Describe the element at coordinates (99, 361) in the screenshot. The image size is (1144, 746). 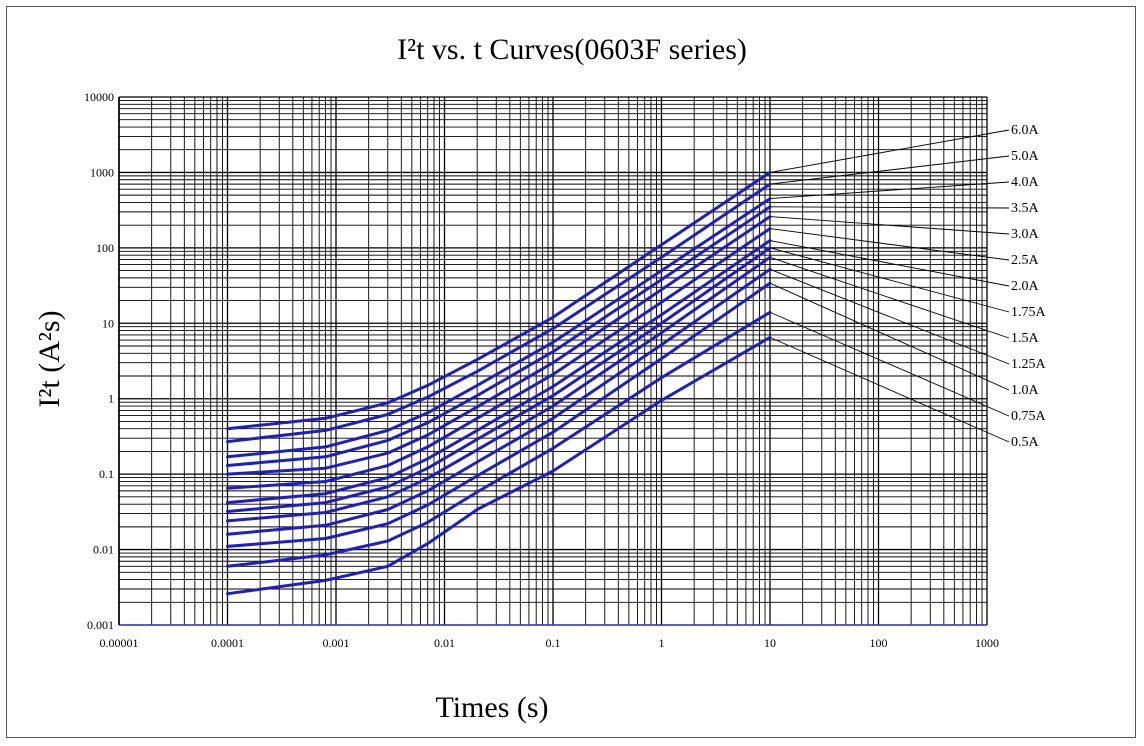
I see `y-tick-labels: 10000 1000 100 10 1 0.1 0.01 0.001` at that location.